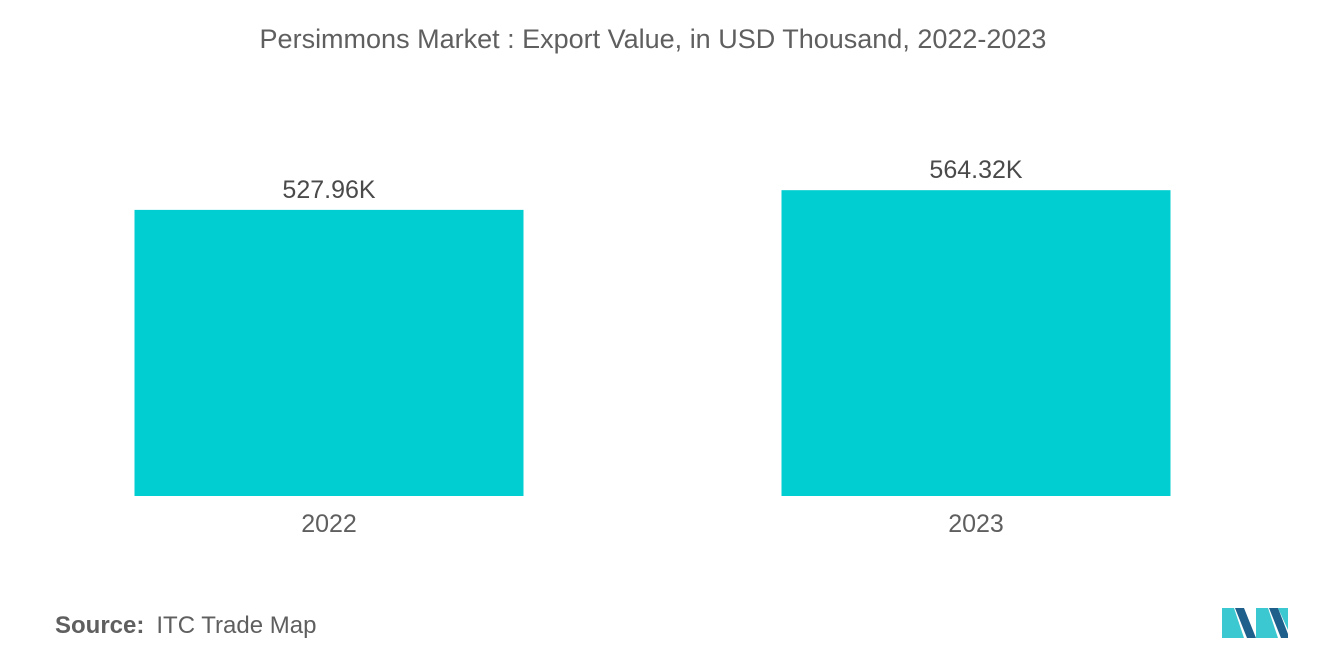 The image size is (1320, 665). What do you see at coordinates (329, 524) in the screenshot?
I see `x-tick-label-2022: 2022` at bounding box center [329, 524].